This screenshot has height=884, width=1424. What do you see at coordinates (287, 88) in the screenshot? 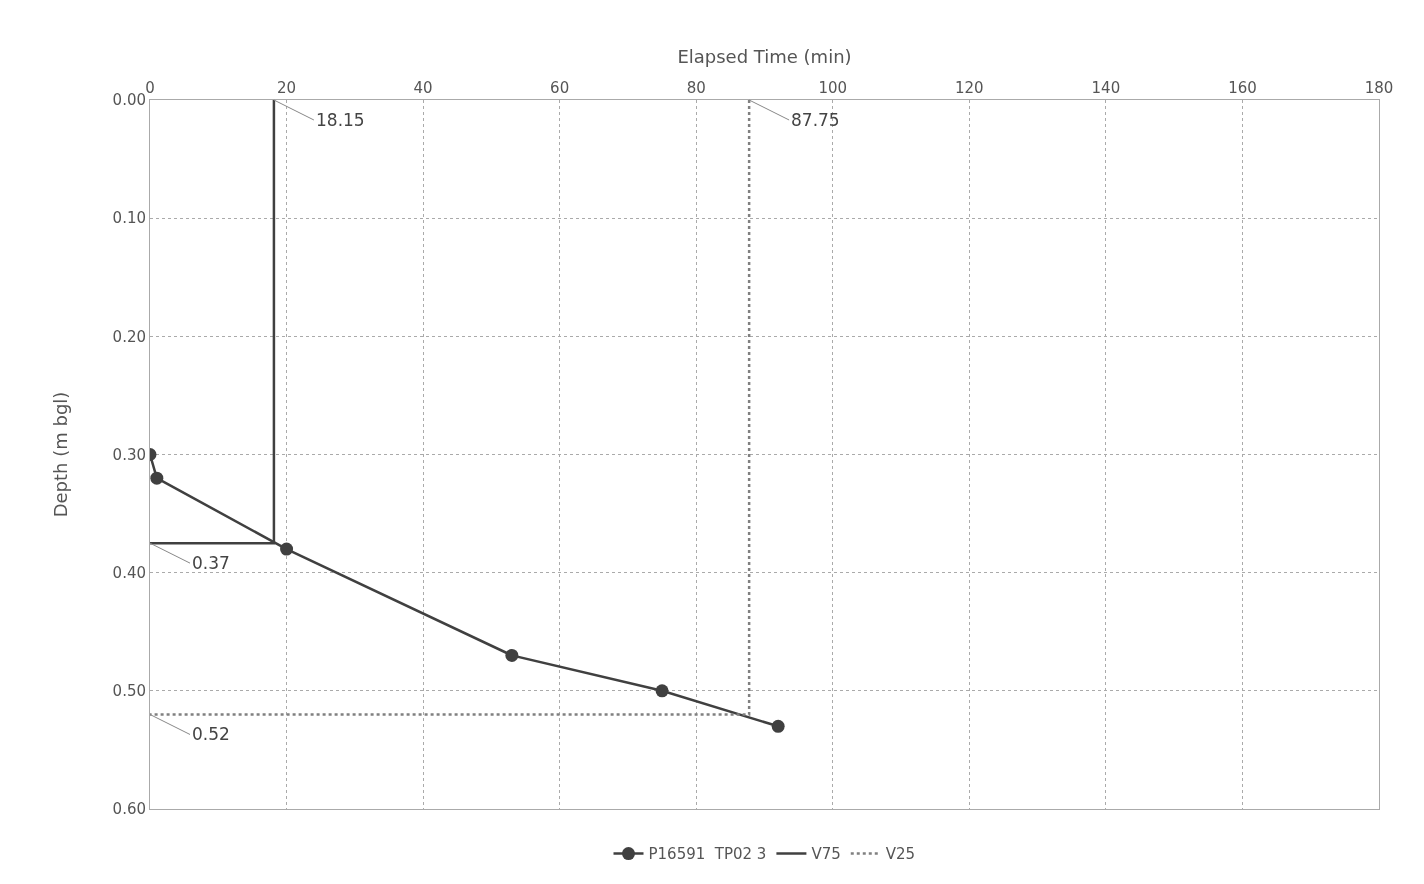
I see `x-tick-label: 20` at bounding box center [287, 88].